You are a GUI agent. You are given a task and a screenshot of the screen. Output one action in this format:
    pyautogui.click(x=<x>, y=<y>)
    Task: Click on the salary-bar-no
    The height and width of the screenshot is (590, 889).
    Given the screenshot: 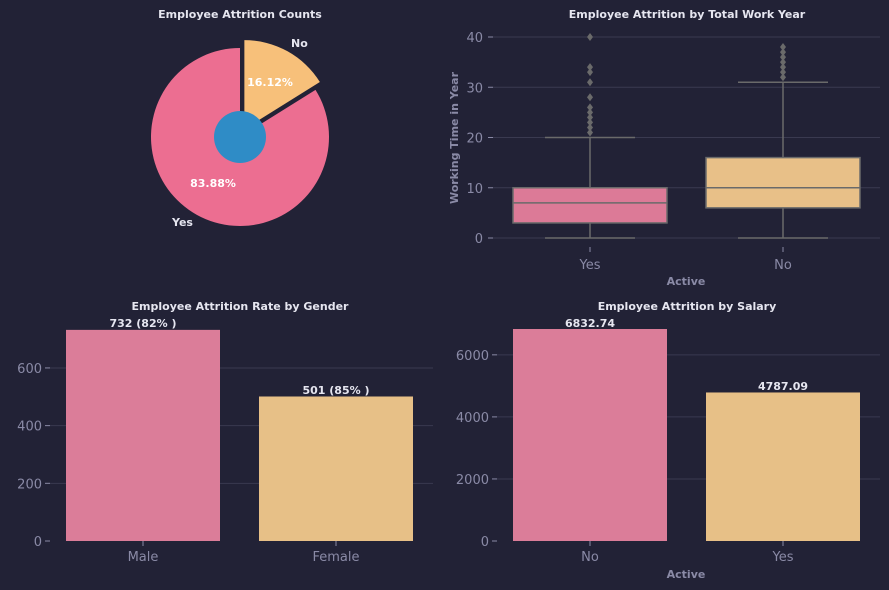 What is the action you would take?
    pyautogui.click(x=590, y=435)
    